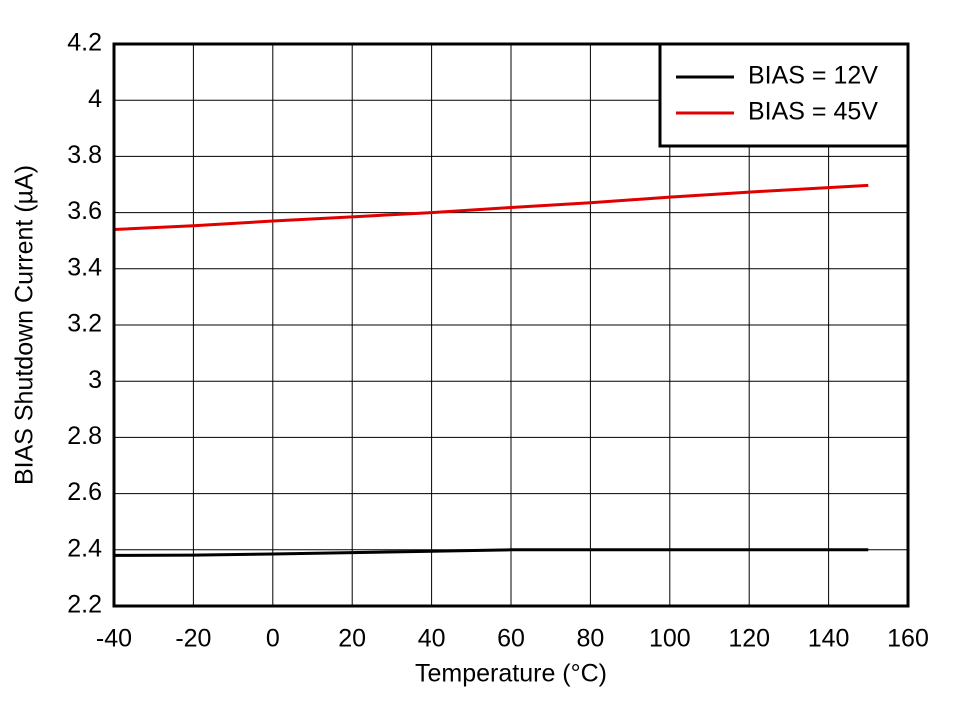 Image resolution: width=956 pixels, height=701 pixels. I want to click on y-tick-label: 4.2, so click(84, 43).